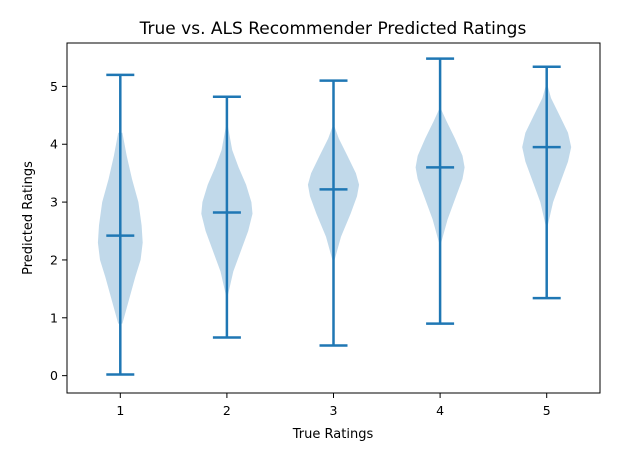  Describe the element at coordinates (54, 202) in the screenshot. I see `y-tick-label: 3` at that location.